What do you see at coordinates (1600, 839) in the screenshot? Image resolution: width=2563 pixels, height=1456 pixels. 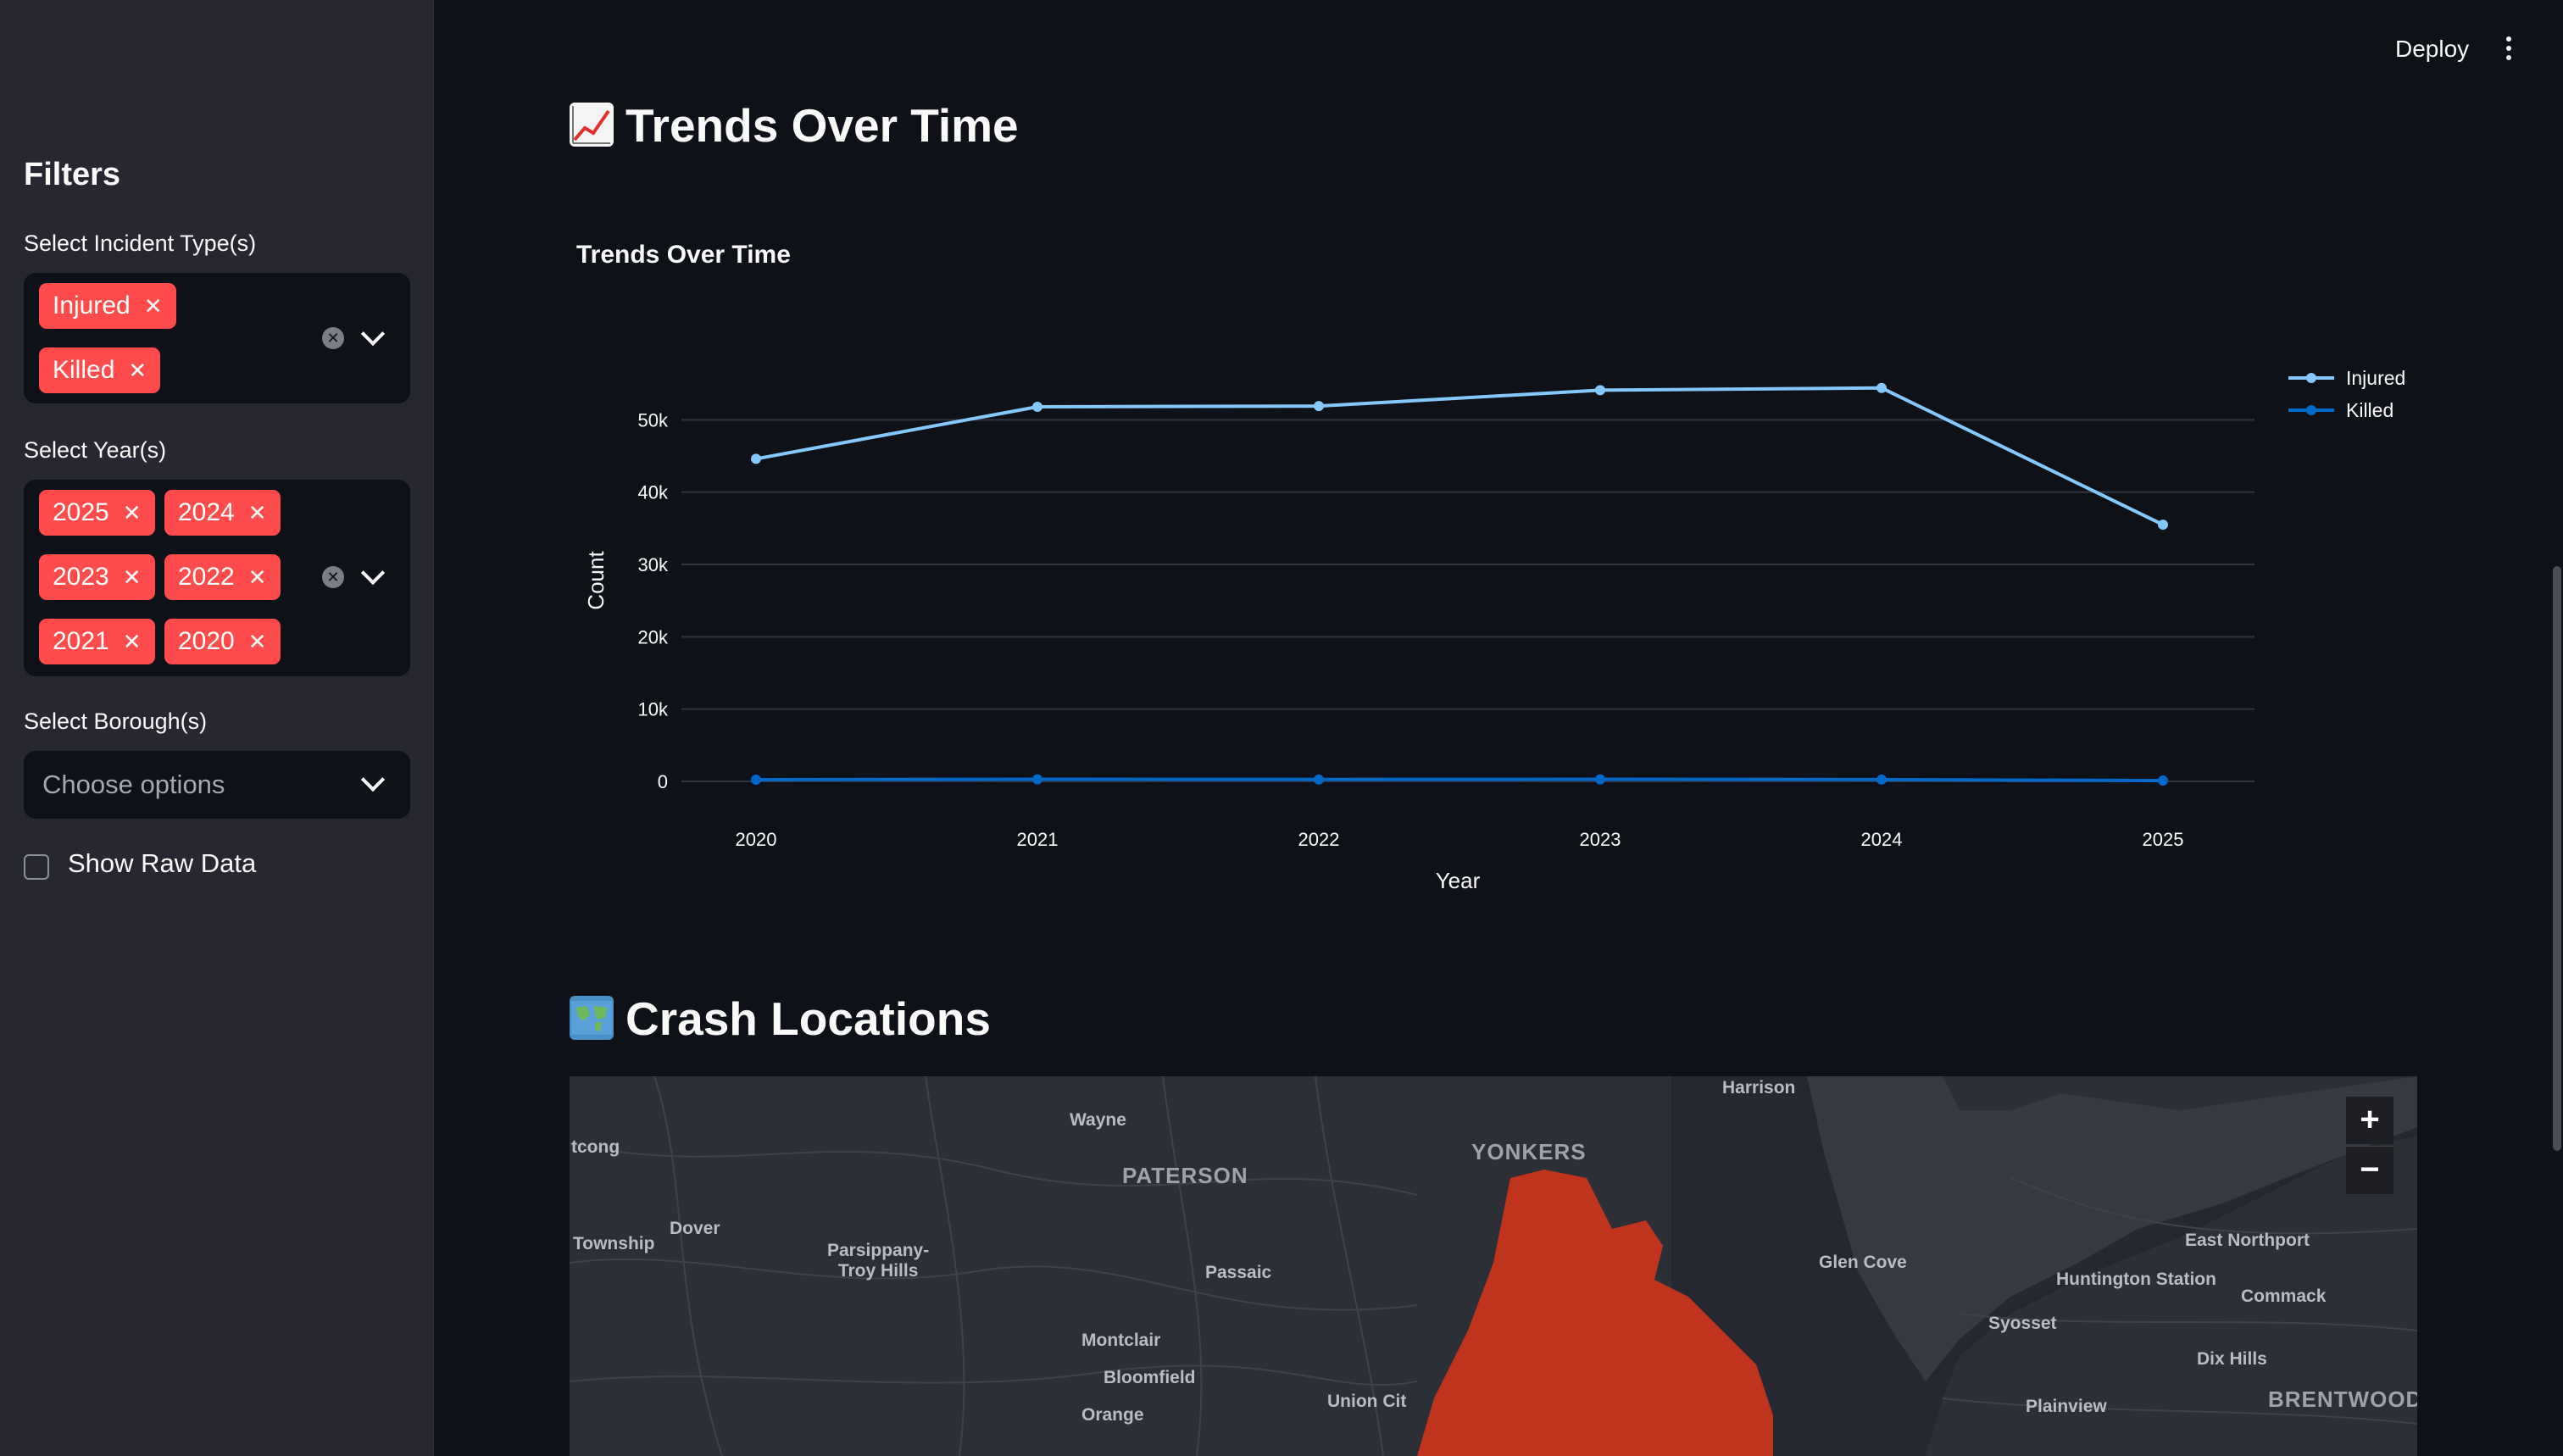 I see `x-tick-label: 2023` at bounding box center [1600, 839].